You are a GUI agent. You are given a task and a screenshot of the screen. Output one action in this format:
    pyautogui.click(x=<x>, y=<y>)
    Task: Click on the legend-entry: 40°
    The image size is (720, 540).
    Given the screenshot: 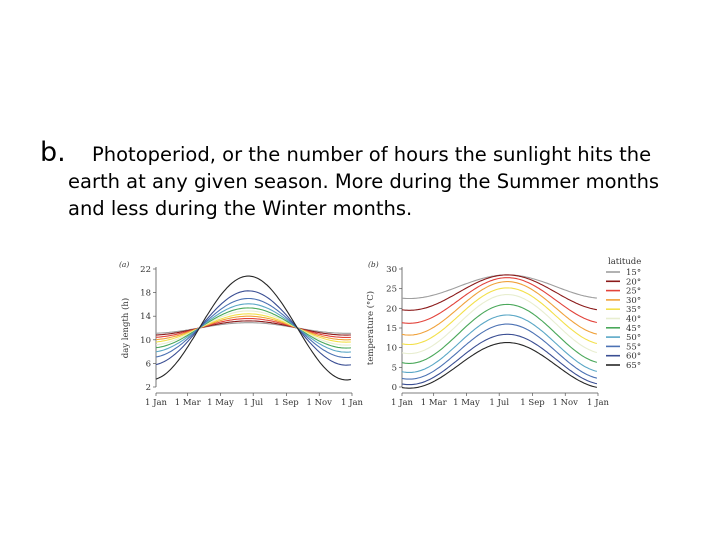 What is the action you would take?
    pyautogui.click(x=633, y=320)
    